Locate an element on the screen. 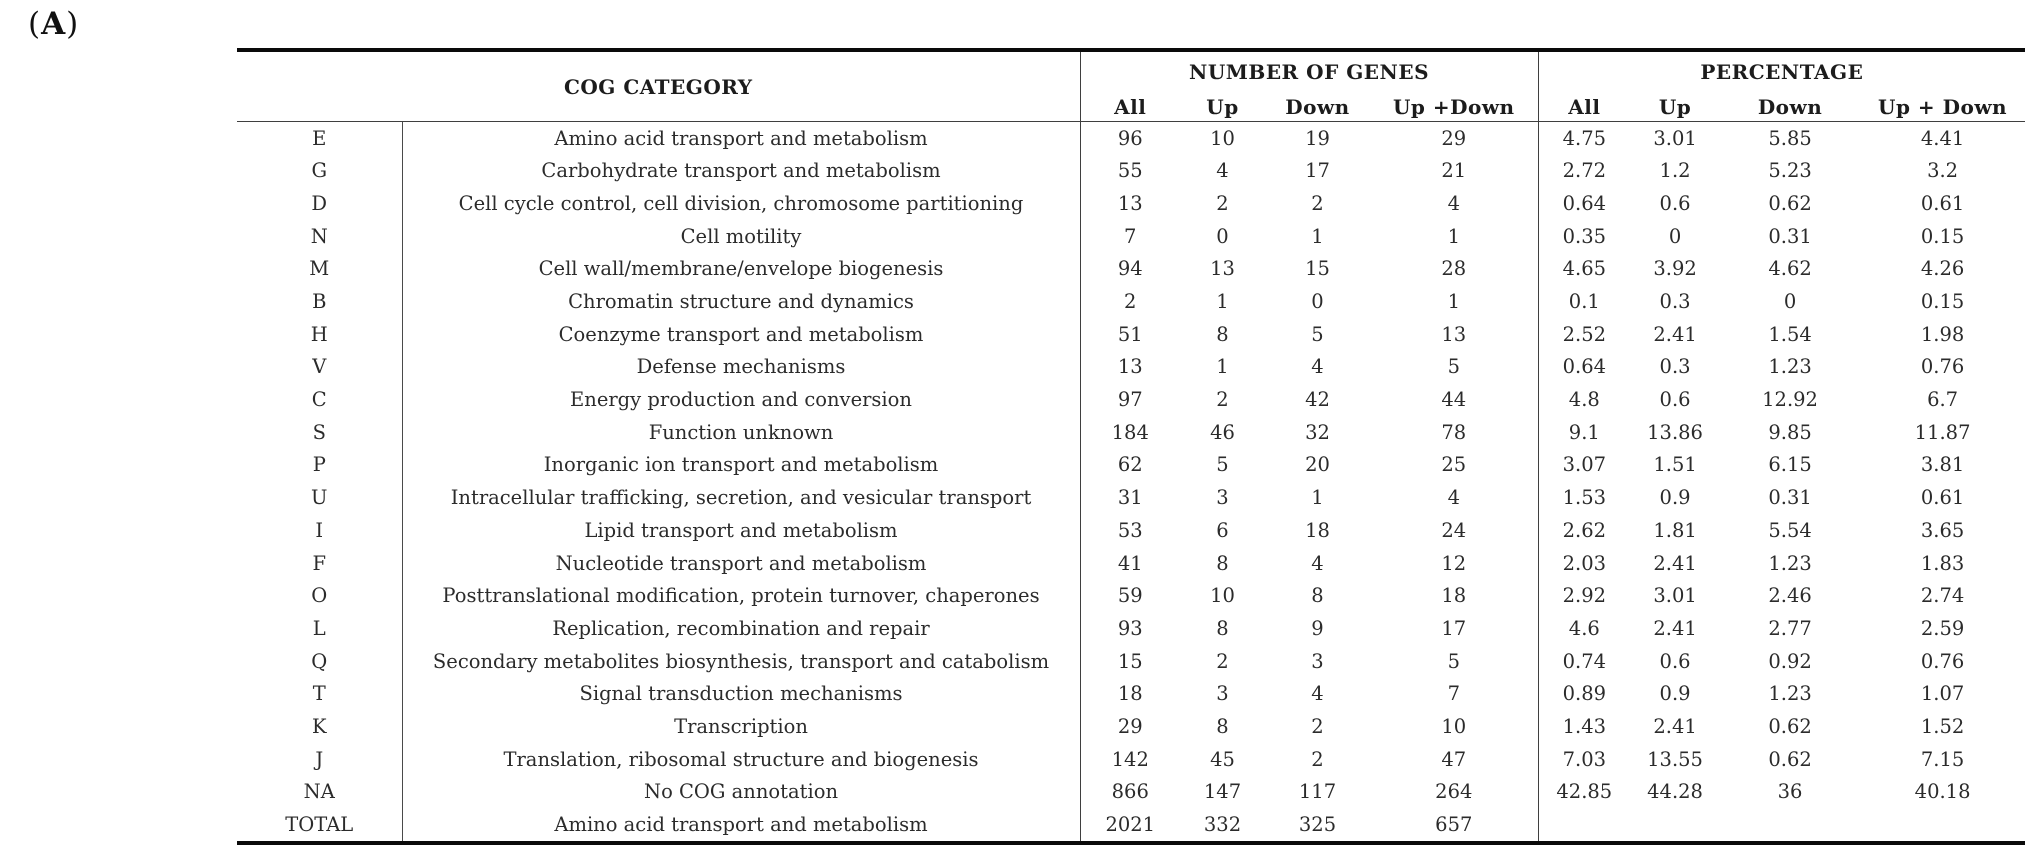 Image resolution: width=2040 pixels, height=851 pixels. genes-down: 32 is located at coordinates (1317, 432).